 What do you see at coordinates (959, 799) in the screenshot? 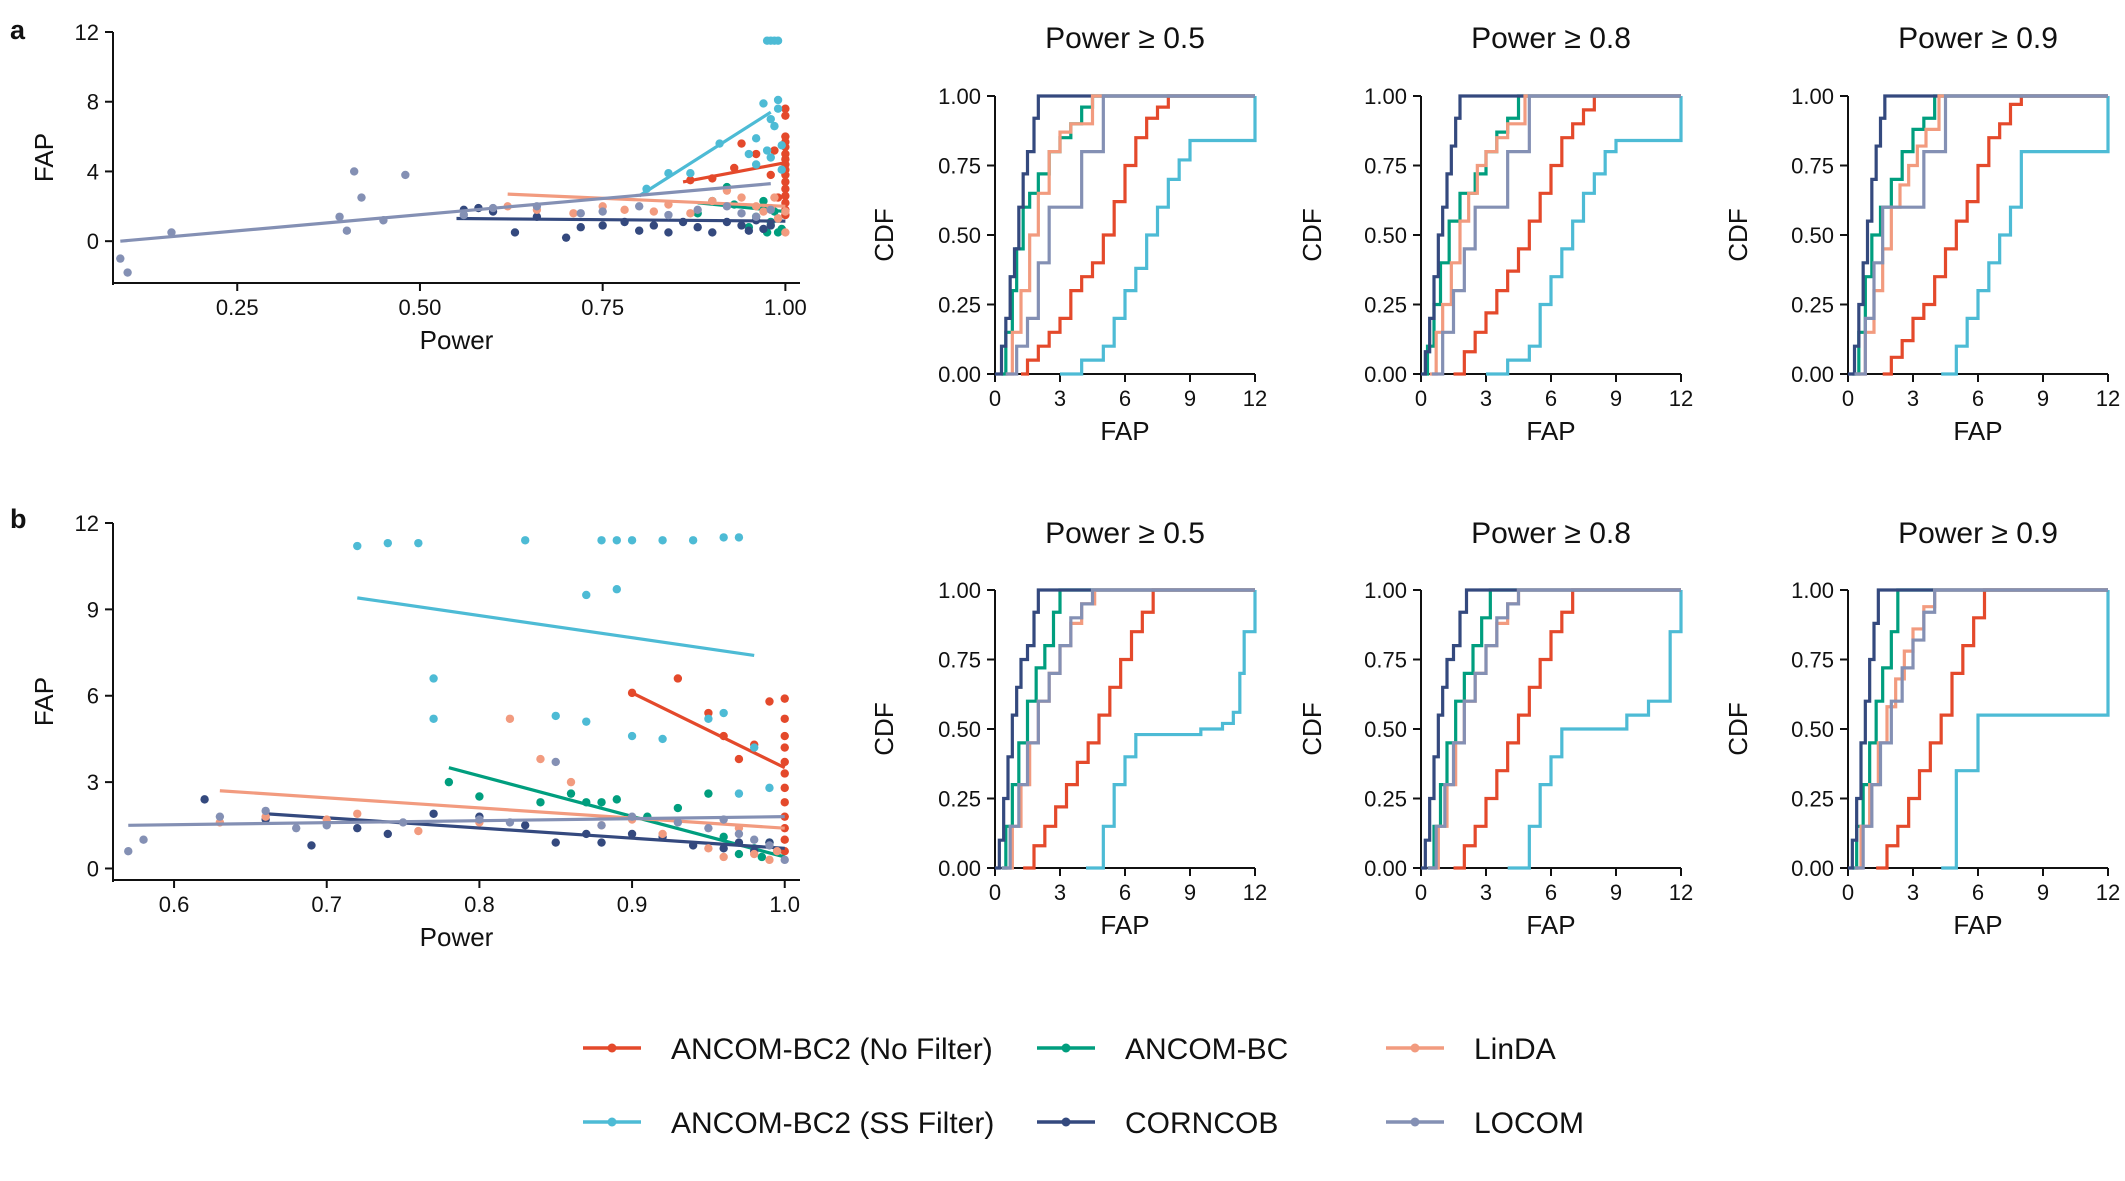
I see `y-tick-label: 0.25` at bounding box center [959, 799].